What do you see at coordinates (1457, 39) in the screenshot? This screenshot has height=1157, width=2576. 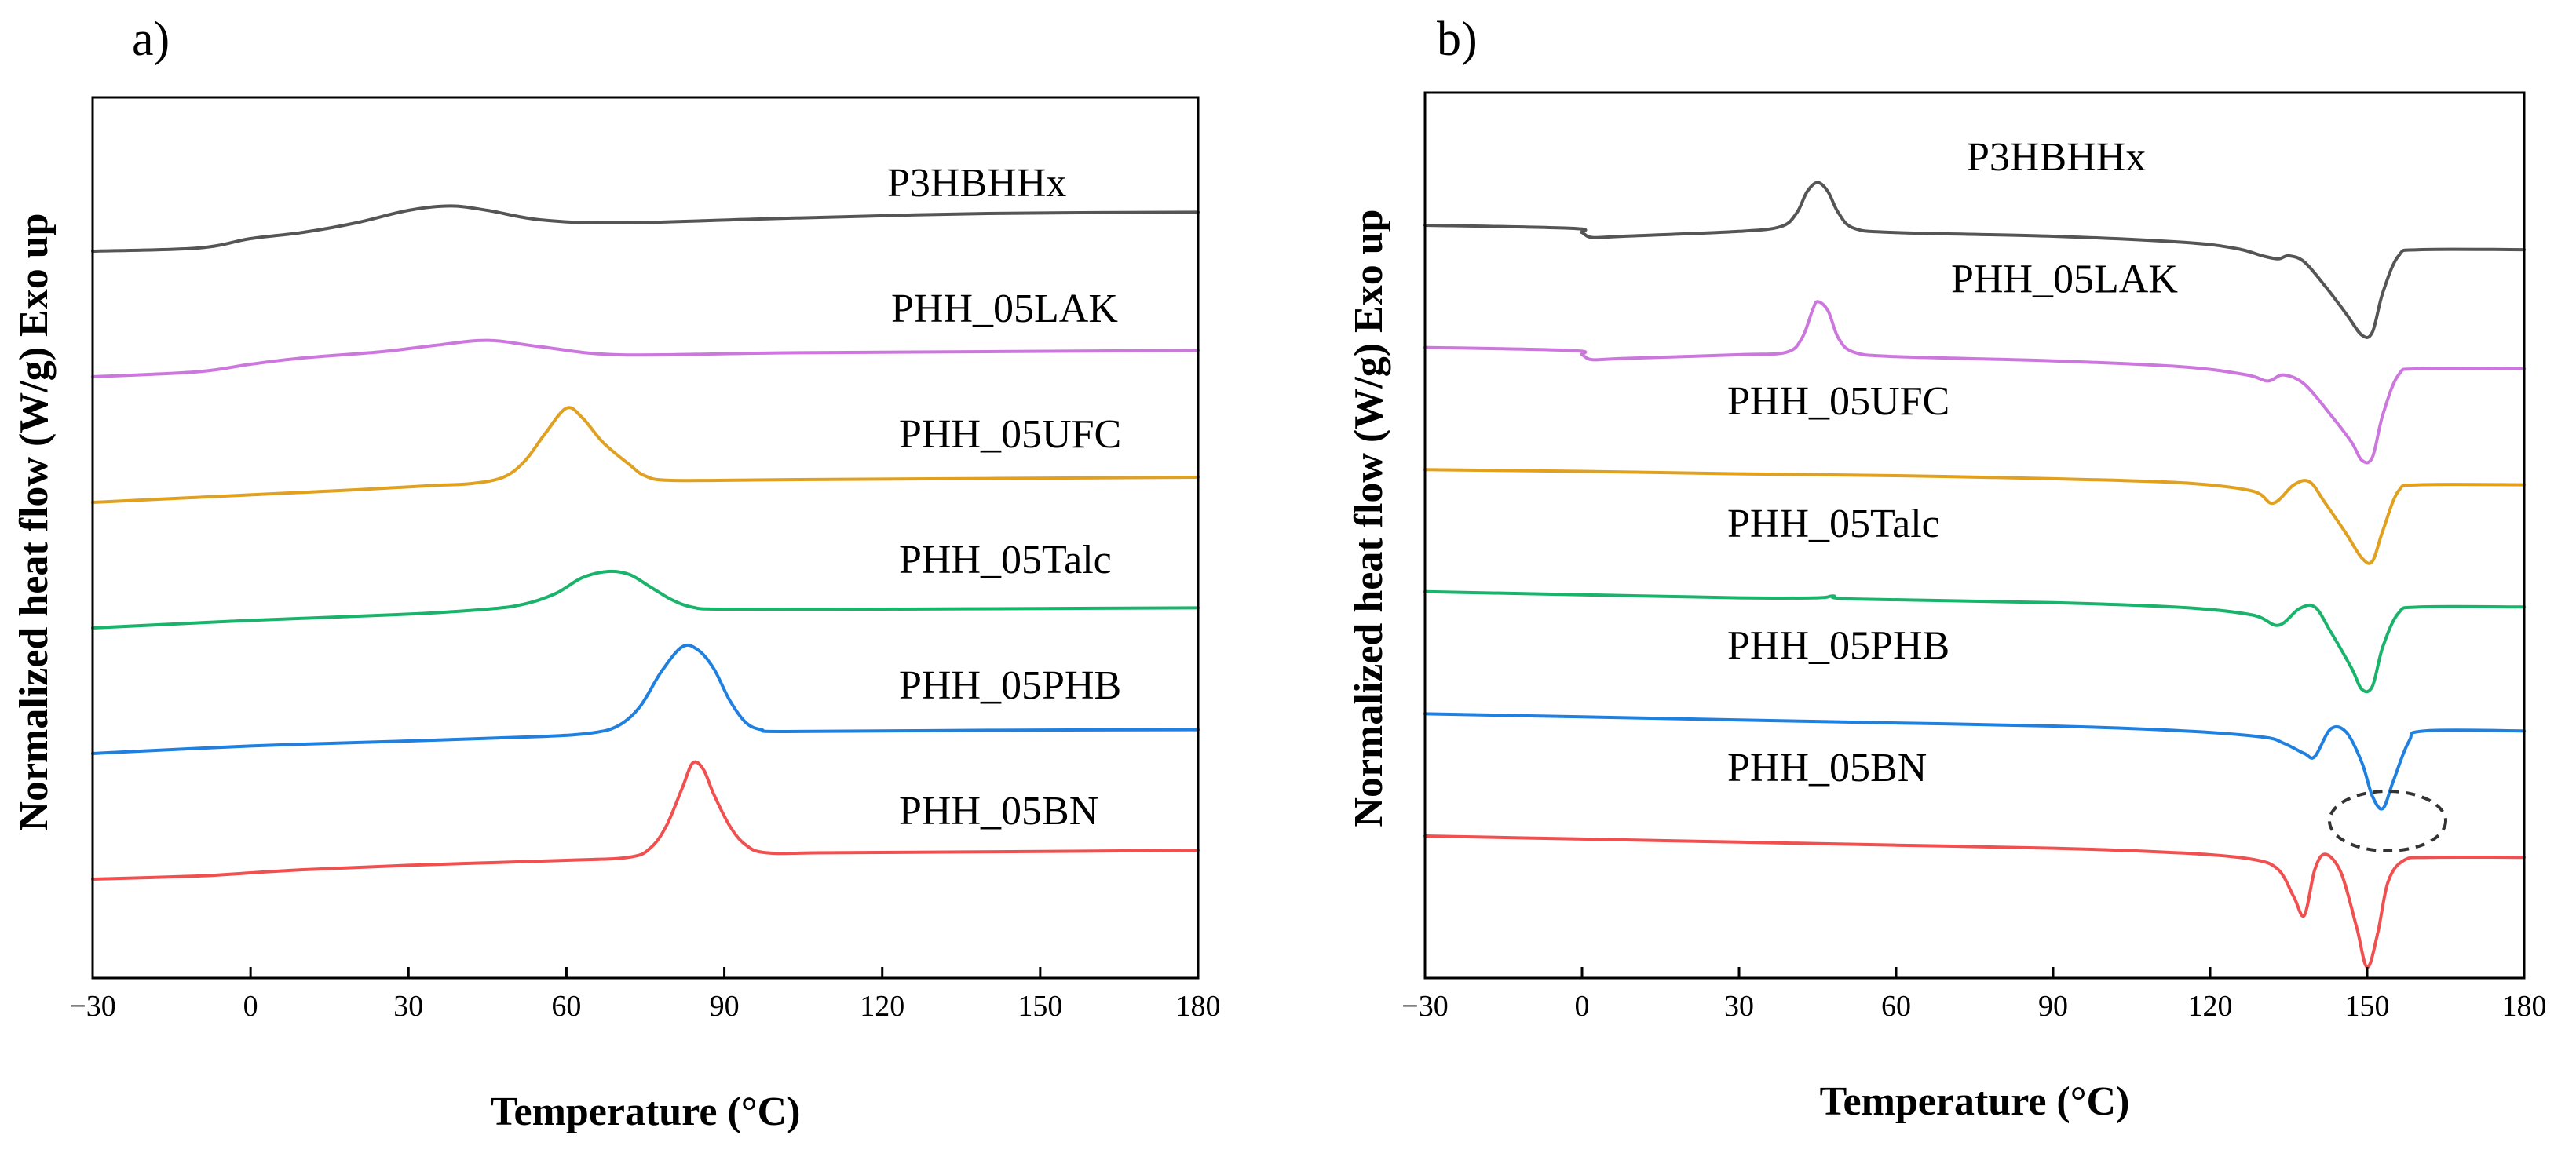 I see `panel-label-b: b)` at bounding box center [1457, 39].